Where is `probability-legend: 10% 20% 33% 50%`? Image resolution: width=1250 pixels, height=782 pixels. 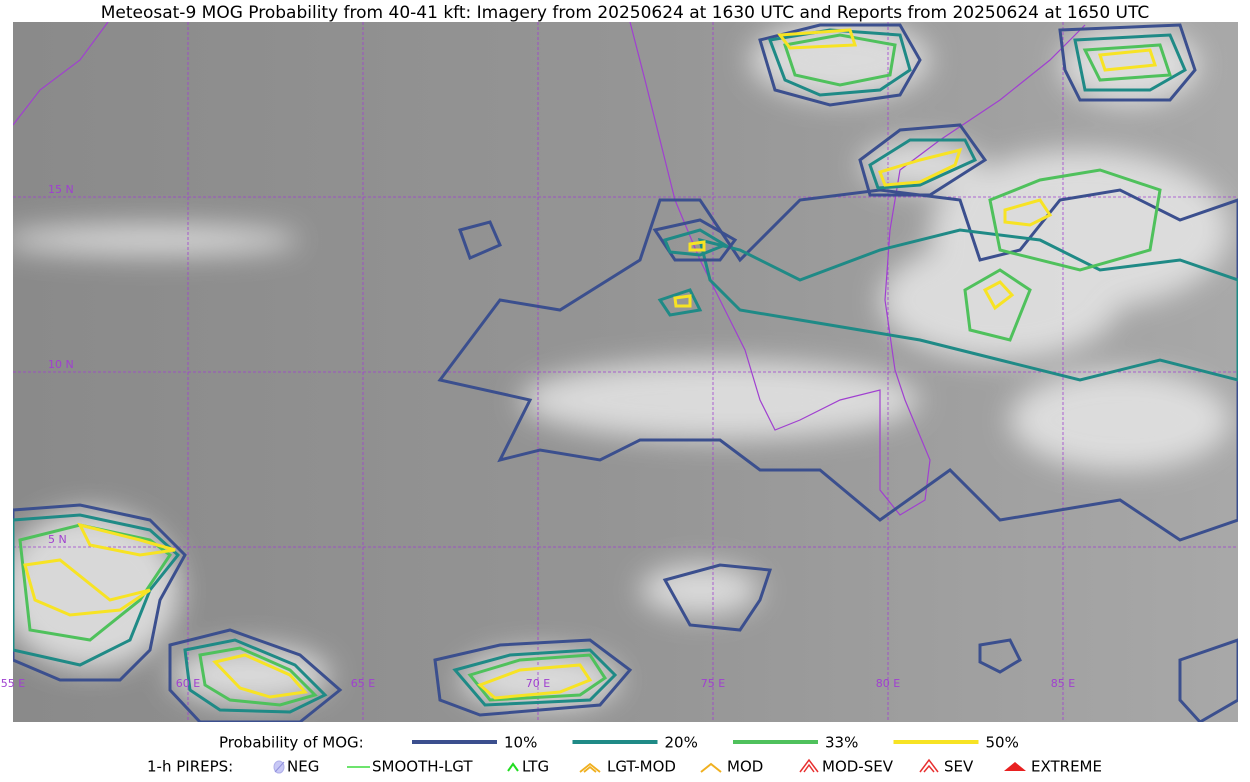
probability-legend: 10% 20% 33% 50% is located at coordinates (715, 743).